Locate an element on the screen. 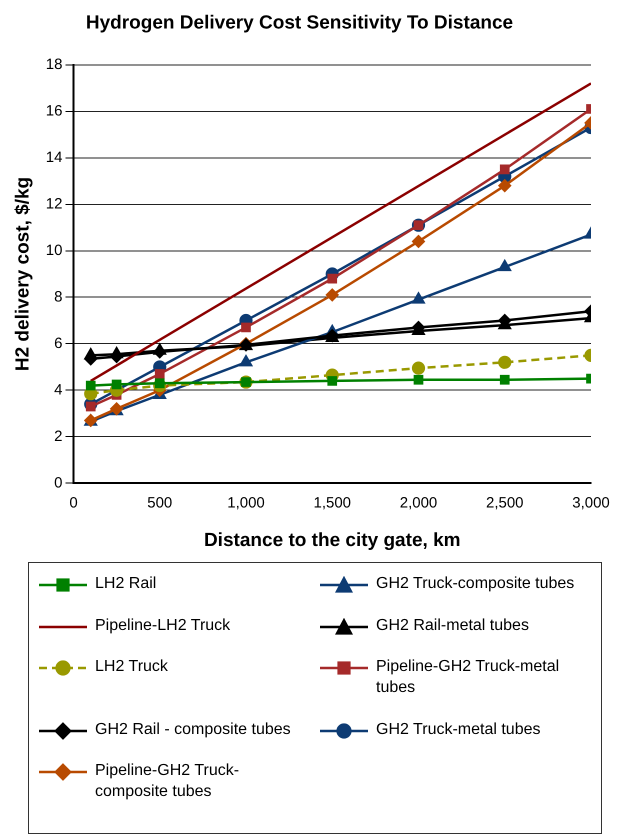 This screenshot has height=835, width=621. x-tick-label: 1,000 is located at coordinates (246, 503).